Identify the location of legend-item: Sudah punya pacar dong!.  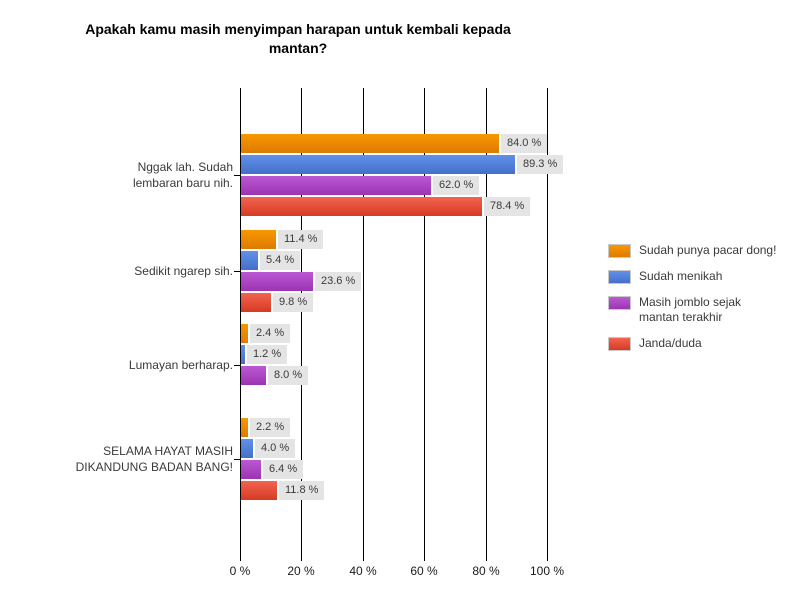
(692, 250).